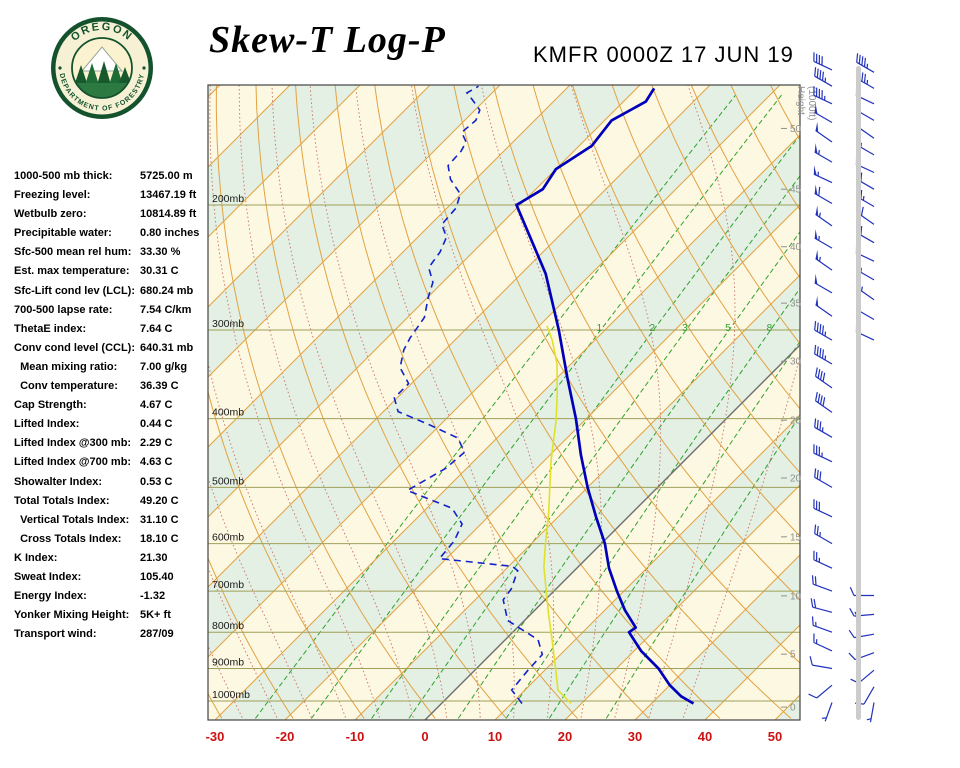 The image size is (960, 768). Describe the element at coordinates (164, 366) in the screenshot. I see `index-value: 7.00 g/kg` at that location.